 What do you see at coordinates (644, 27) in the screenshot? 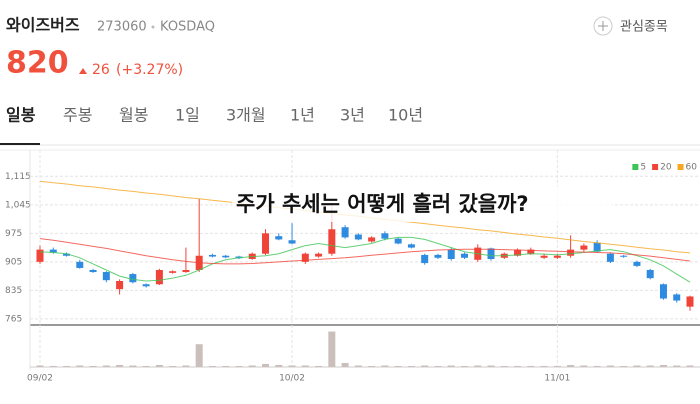
I see `watch-label: 관심종목` at bounding box center [644, 27].